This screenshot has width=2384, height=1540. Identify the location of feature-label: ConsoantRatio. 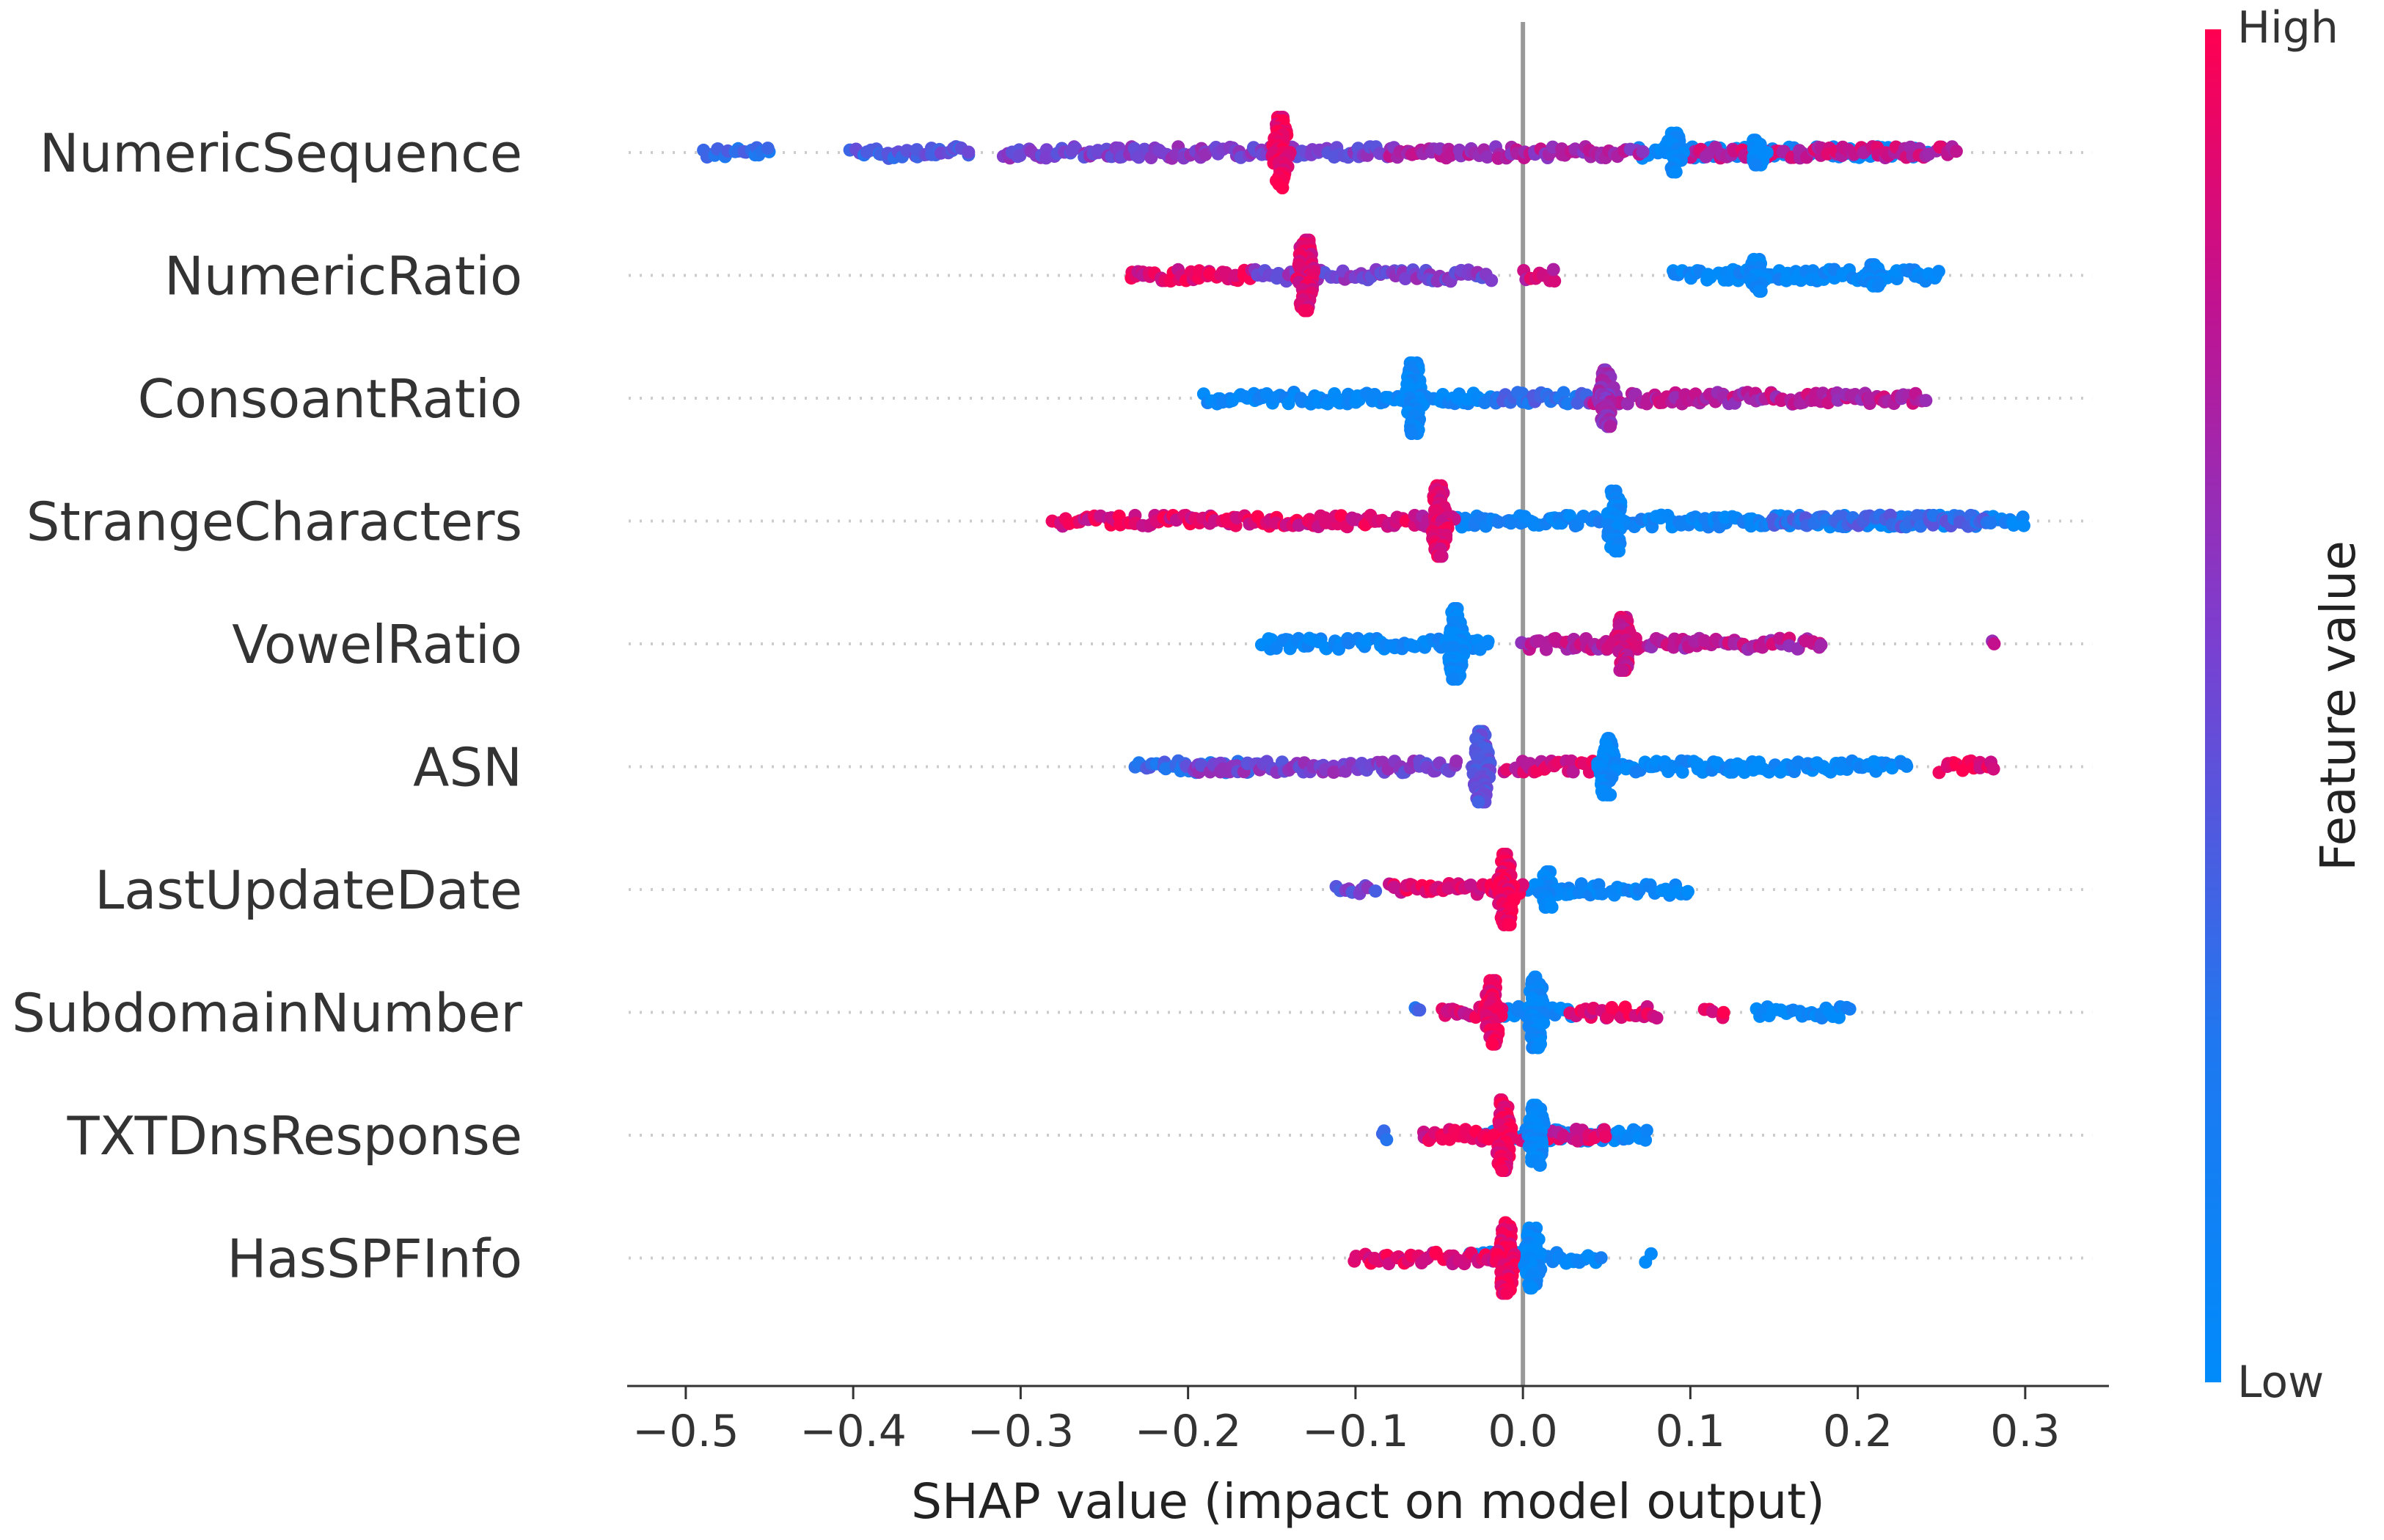
(330, 399).